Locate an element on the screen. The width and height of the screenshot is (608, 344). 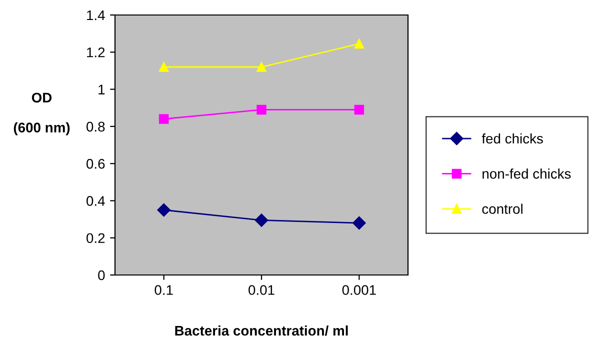
y-tick-label: 0.8 is located at coordinates (95, 127).